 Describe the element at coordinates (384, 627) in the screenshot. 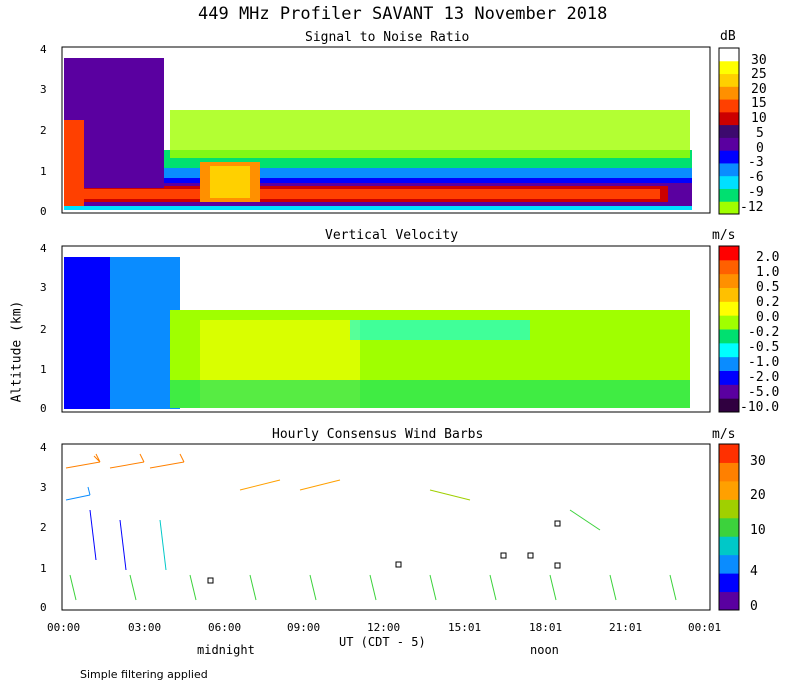

I see `xtick-4: 12:00` at that location.